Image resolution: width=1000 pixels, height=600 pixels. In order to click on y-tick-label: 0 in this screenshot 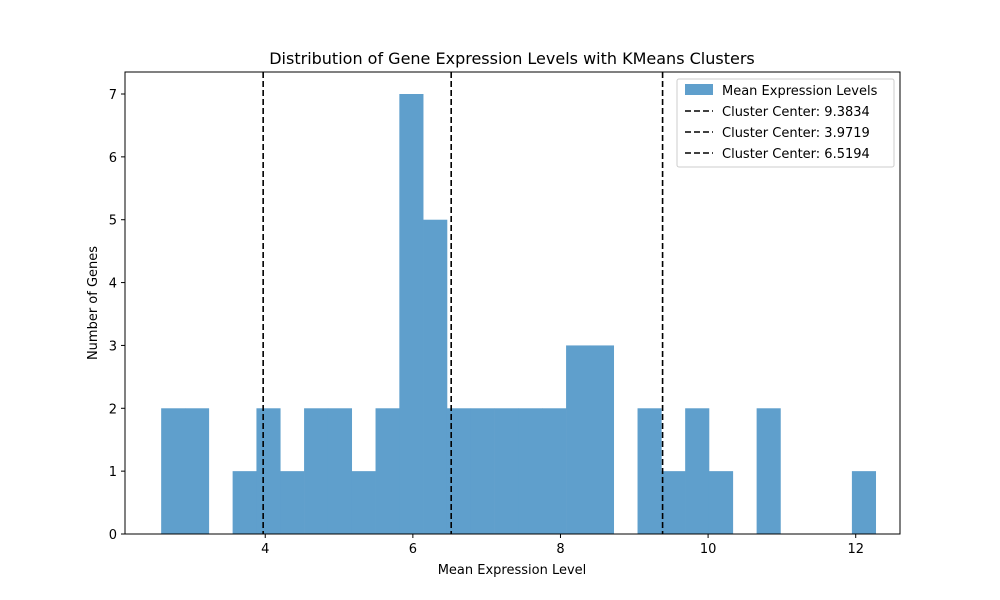, I will do `click(113, 535)`.